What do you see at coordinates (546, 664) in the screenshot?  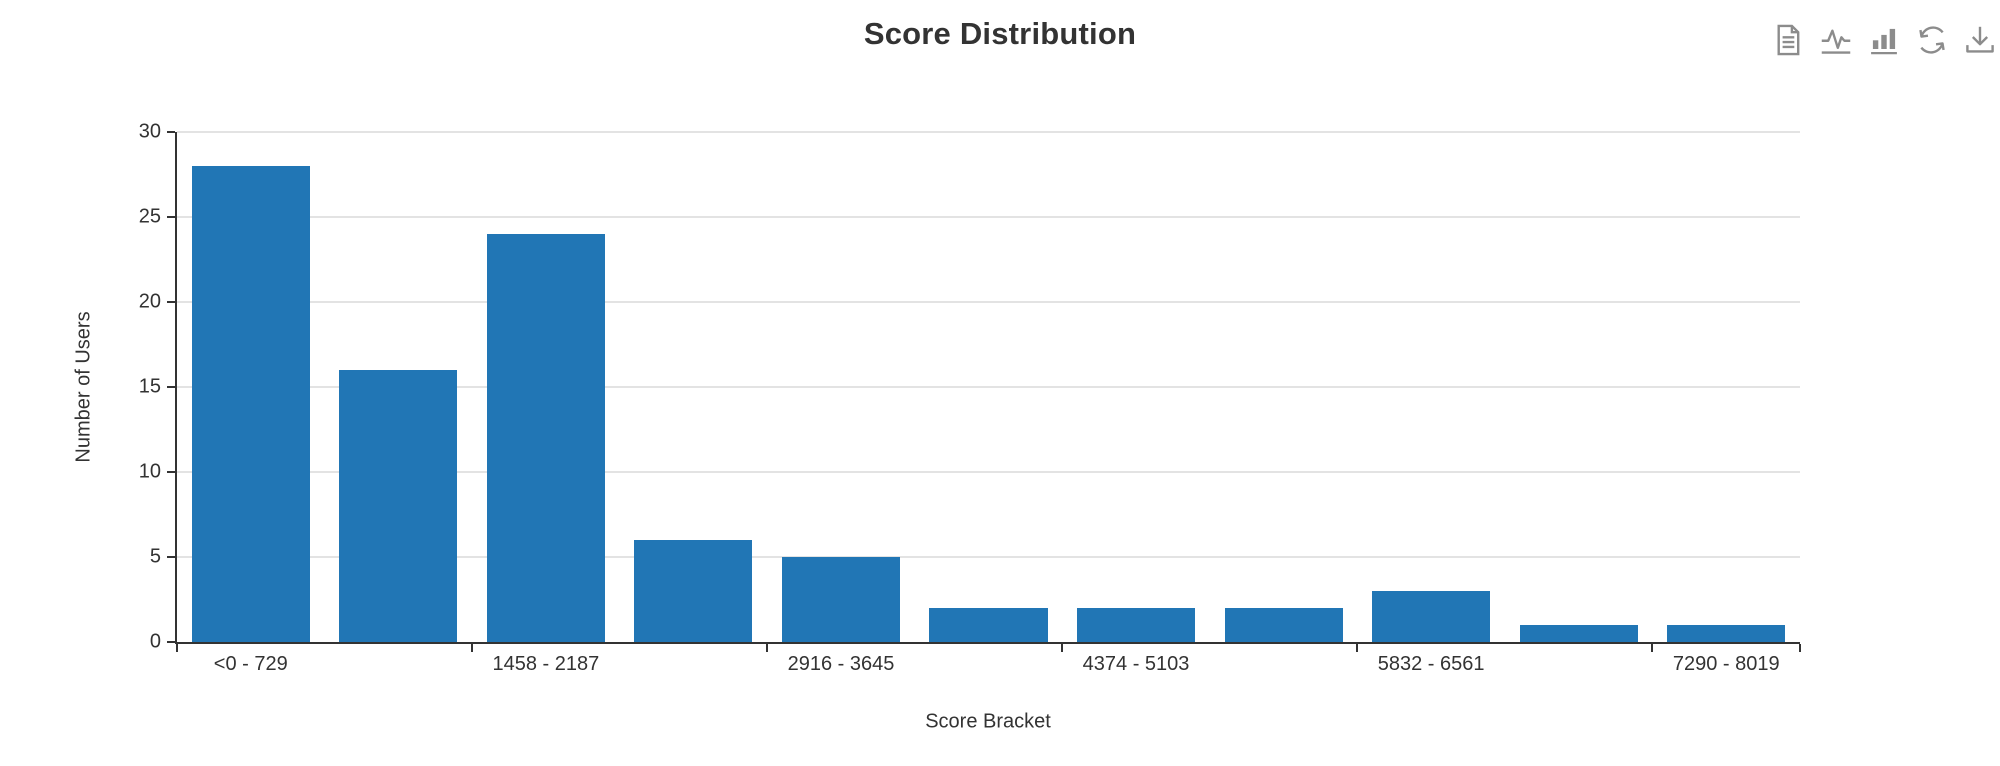 I see `x-tick-label: 1458 - 2187` at bounding box center [546, 664].